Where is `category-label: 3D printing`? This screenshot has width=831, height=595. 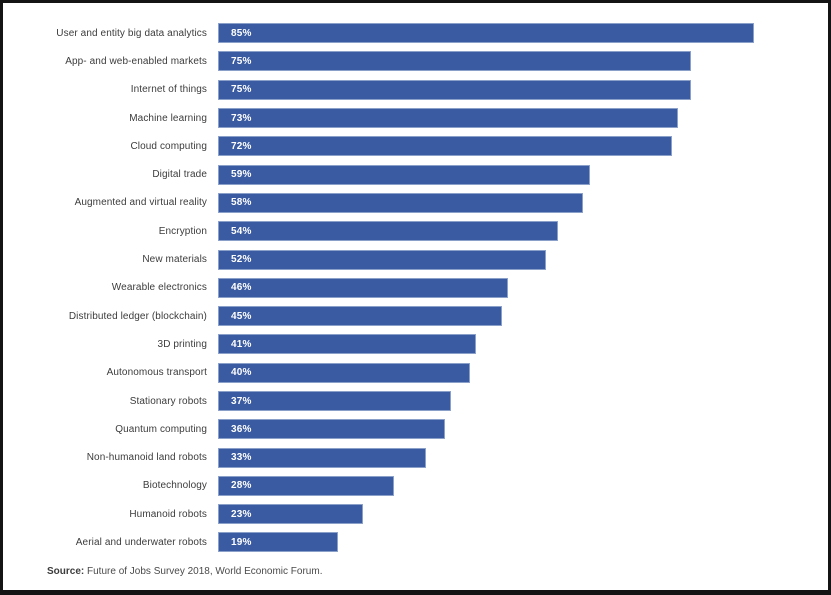 category-label: 3D printing is located at coordinates (182, 344).